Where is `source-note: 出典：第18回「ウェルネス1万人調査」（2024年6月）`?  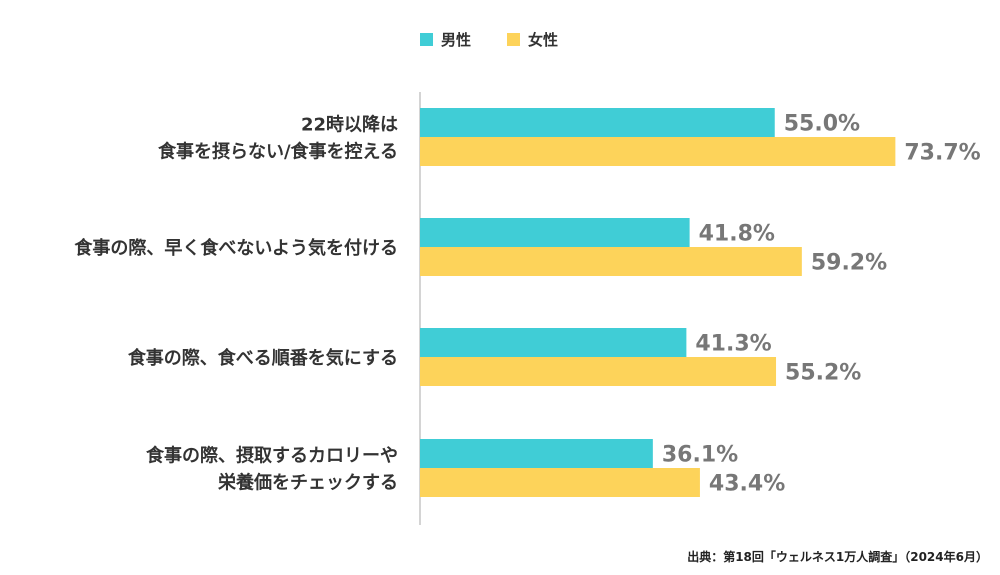 source-note: 出典：第18回「ウェルネス1万人調査」（2024年6月） is located at coordinates (837, 557).